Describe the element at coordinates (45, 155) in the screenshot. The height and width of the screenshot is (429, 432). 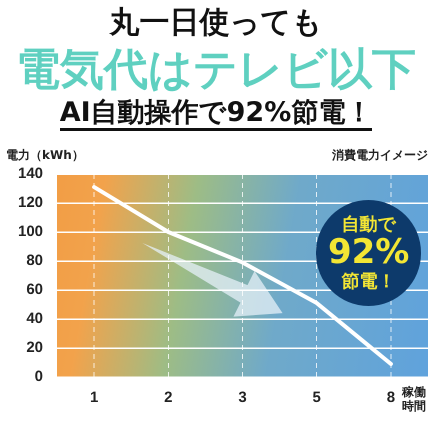
I see `y-axis-title: 電力（kWh）` at that location.